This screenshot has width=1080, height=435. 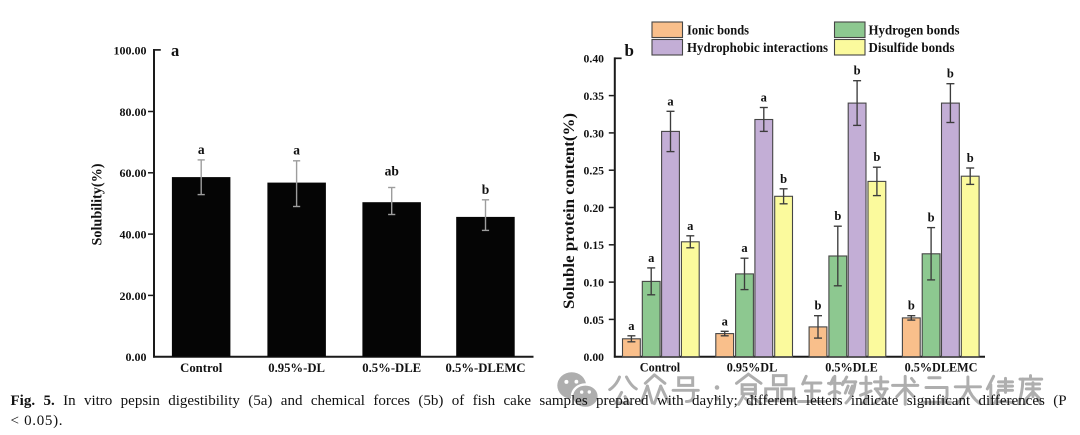 What do you see at coordinates (98, 205) in the screenshot?
I see `svg-text: Solubility(%)` at bounding box center [98, 205].